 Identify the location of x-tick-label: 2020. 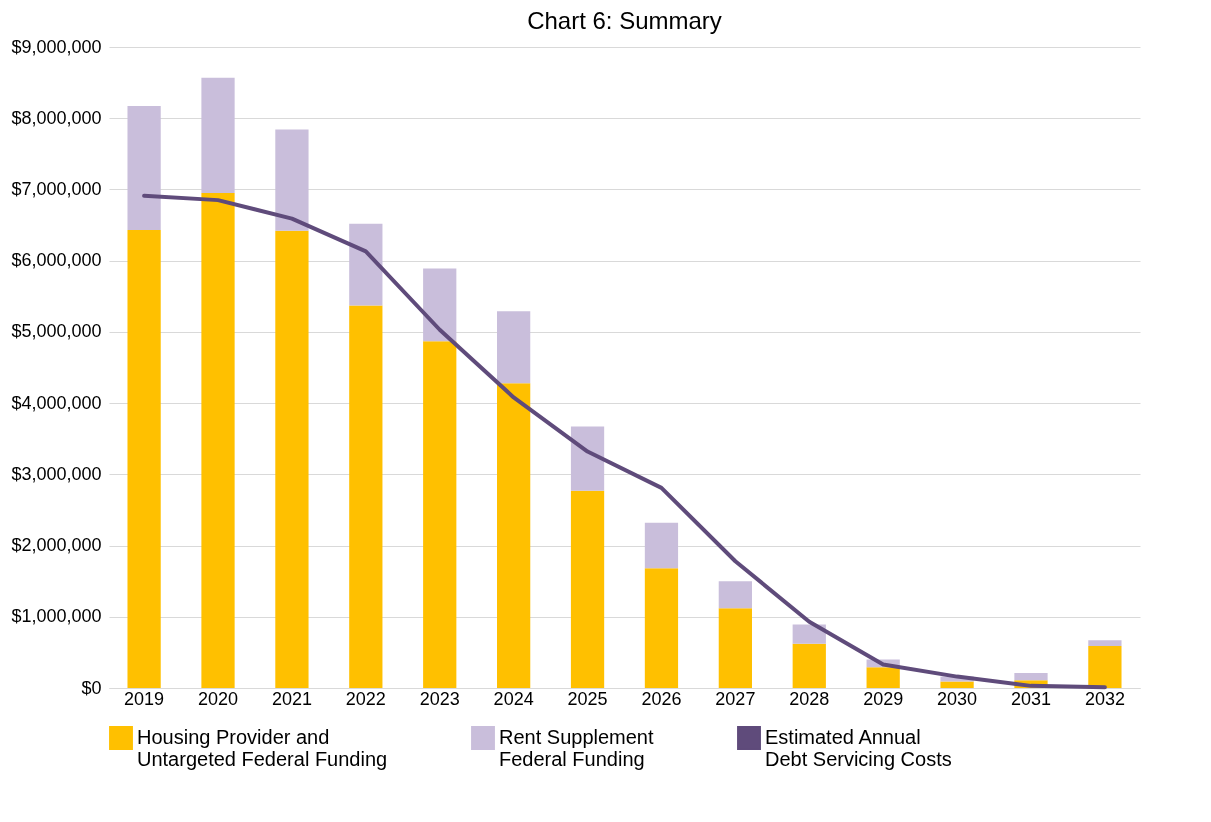
(218, 698).